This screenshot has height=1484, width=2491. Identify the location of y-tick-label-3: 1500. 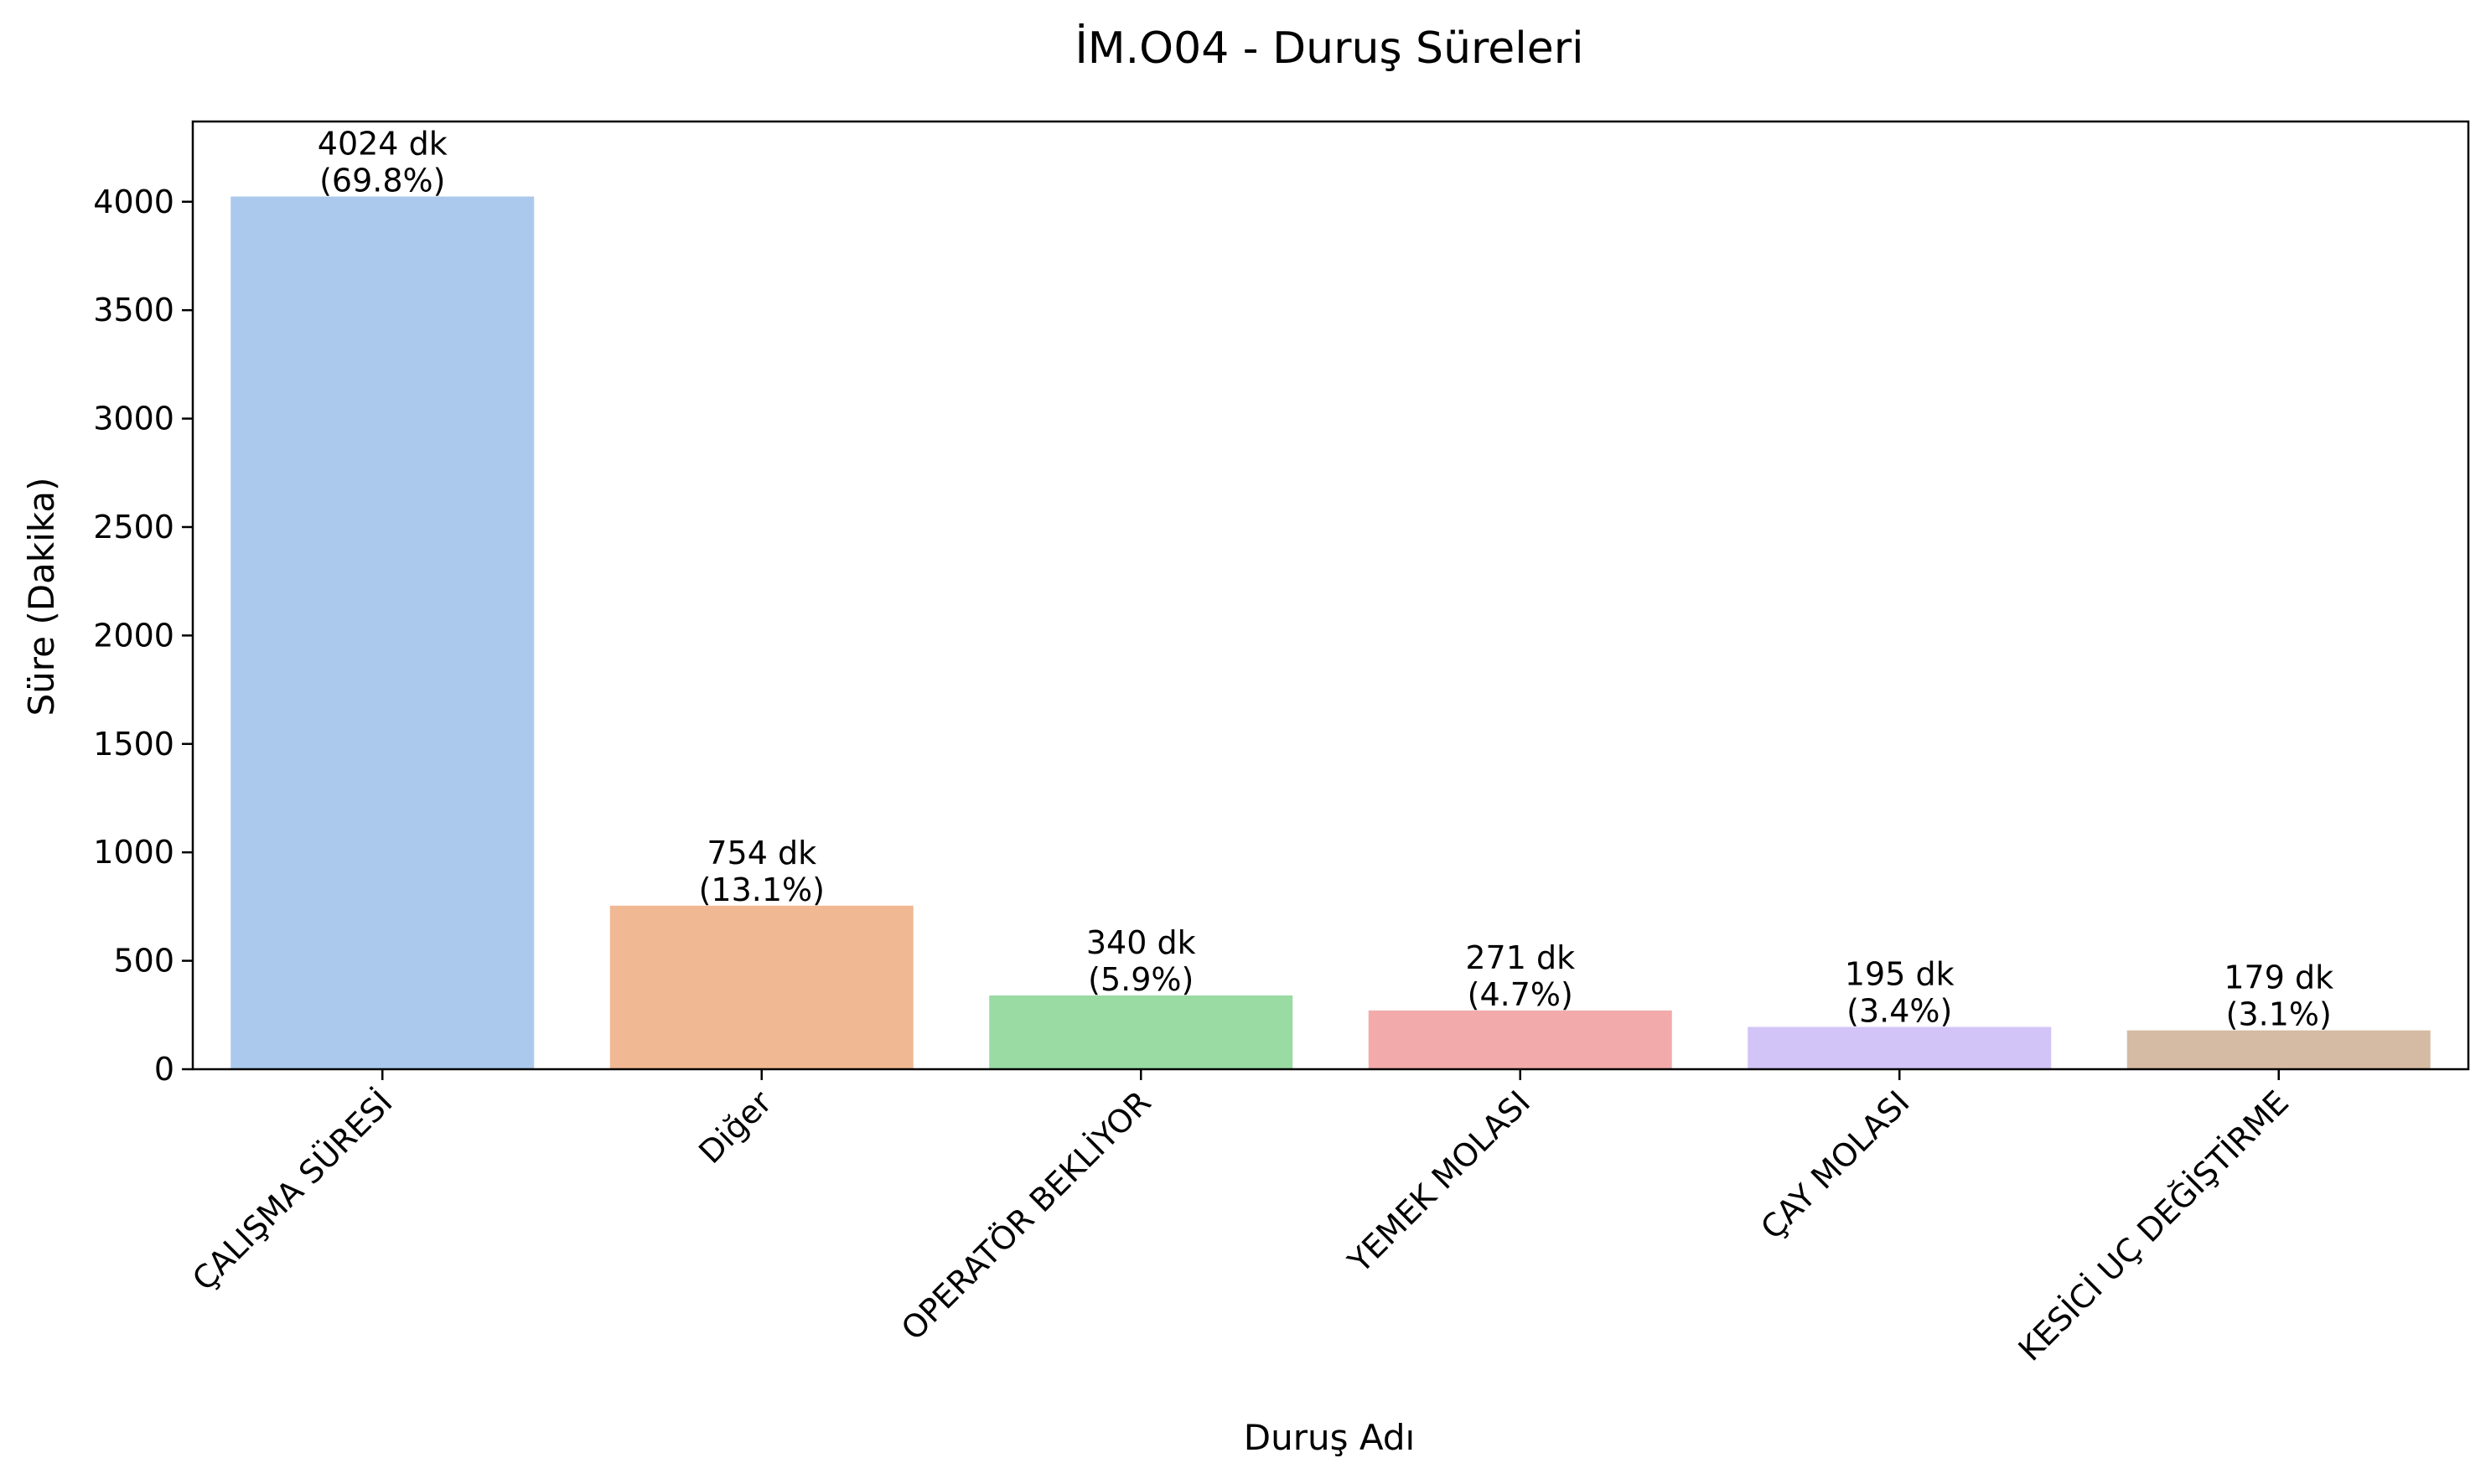
(133, 744).